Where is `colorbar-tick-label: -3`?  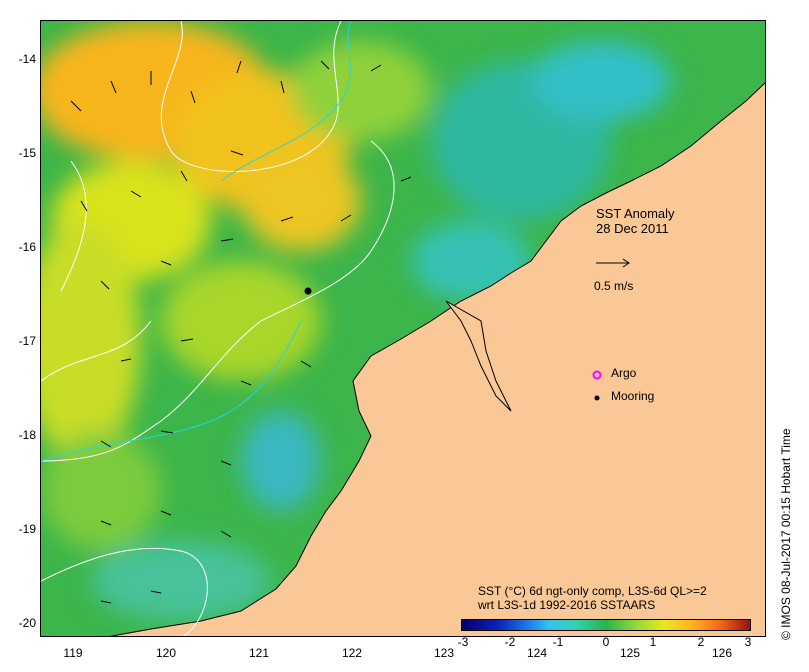
colorbar-tick-label: -3 is located at coordinates (463, 642).